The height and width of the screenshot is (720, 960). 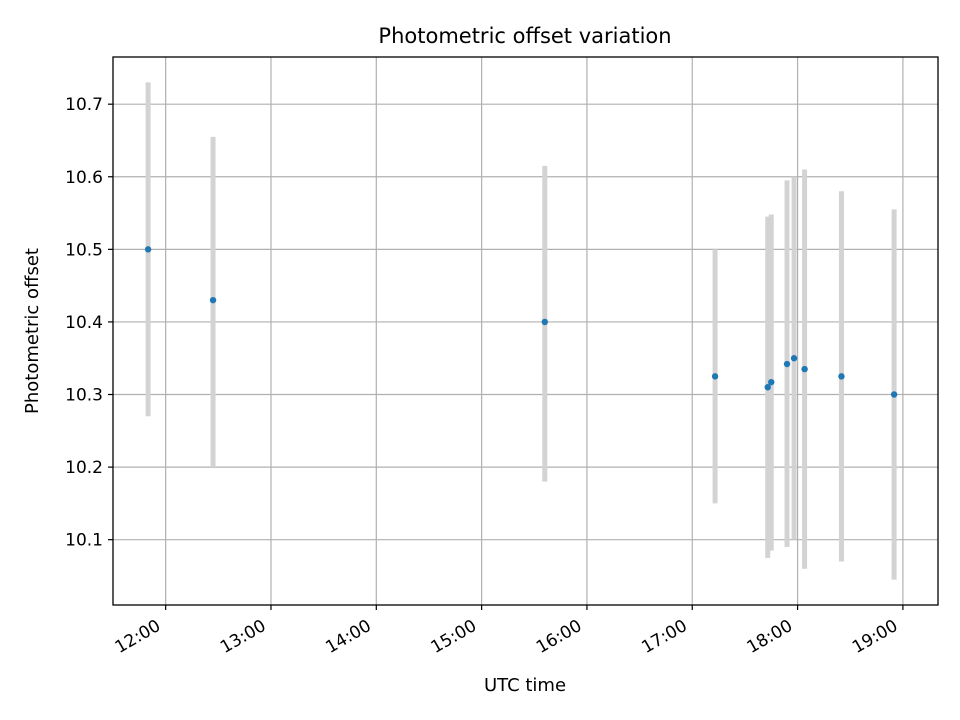 I want to click on y-tick-label: 10.4, so click(x=84, y=323).